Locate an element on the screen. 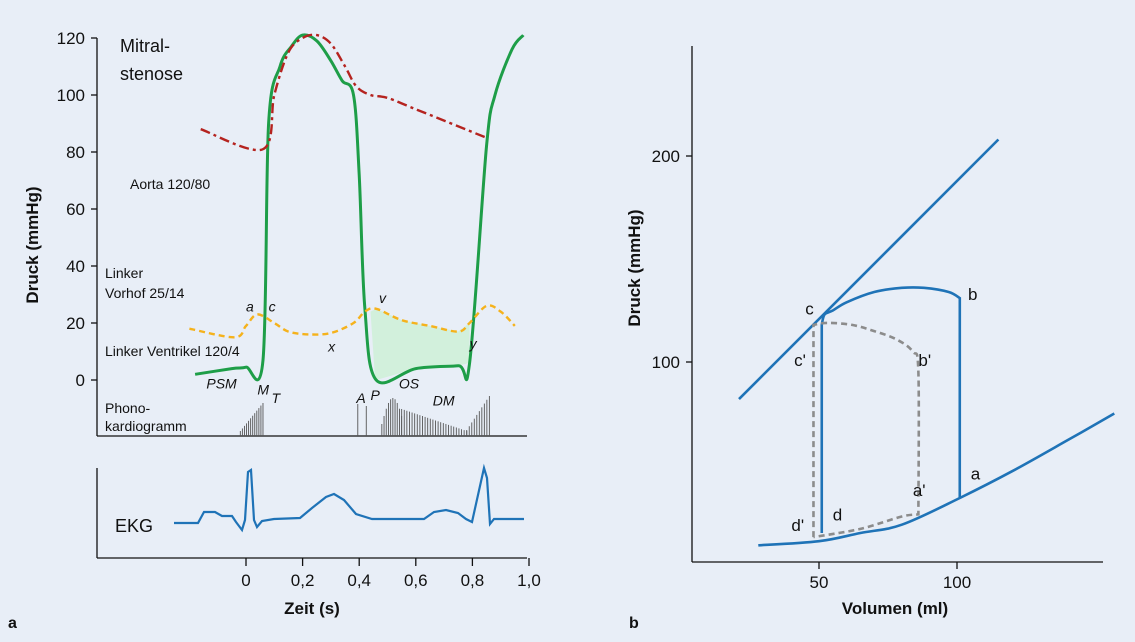  phono-label-line1: Phono- is located at coordinates (127, 408).